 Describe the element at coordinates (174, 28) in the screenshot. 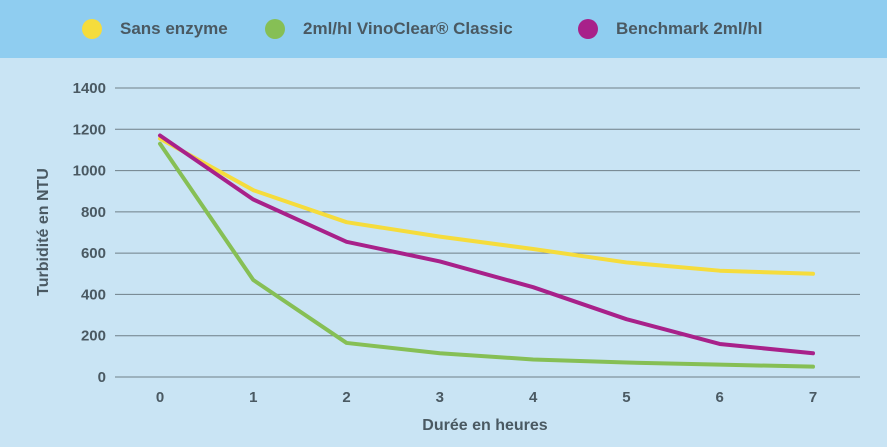

I see `legend-label-sans-enzyme: Sans enzyme` at that location.